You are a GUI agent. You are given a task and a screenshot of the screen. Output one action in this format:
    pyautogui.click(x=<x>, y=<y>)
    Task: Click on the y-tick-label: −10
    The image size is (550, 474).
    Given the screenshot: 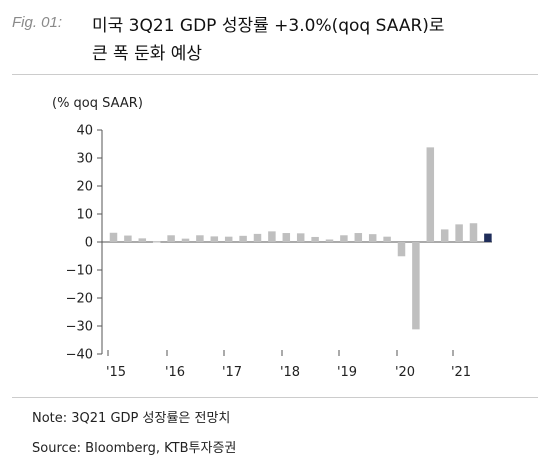 What is the action you would take?
    pyautogui.click(x=79, y=271)
    